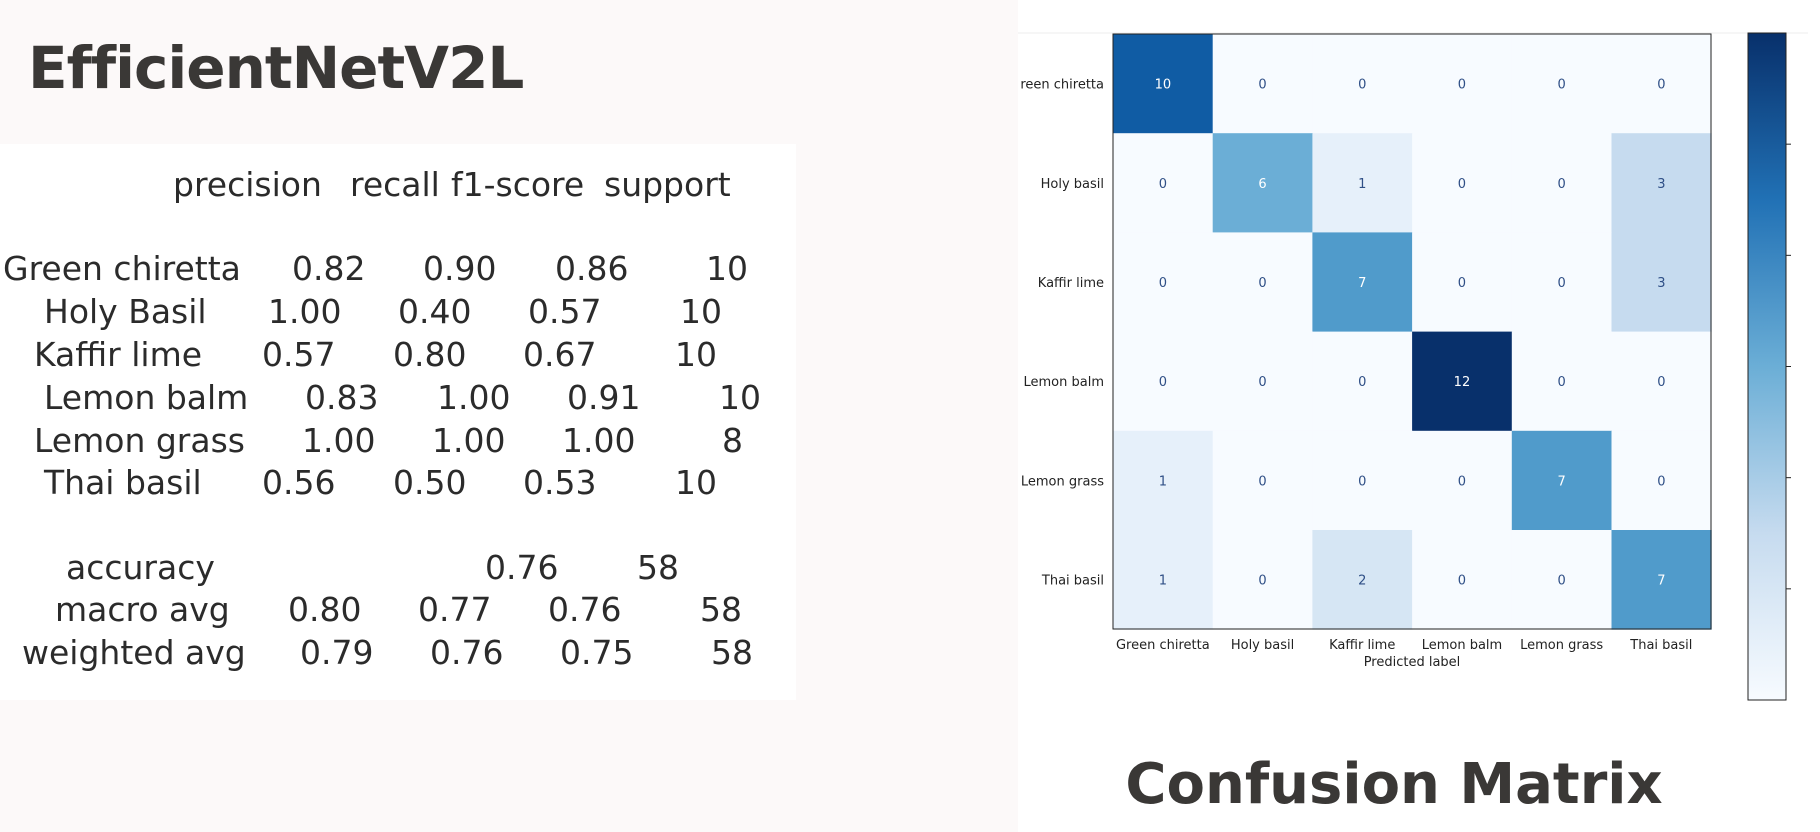 Image resolution: width=1820 pixels, height=832 pixels. What do you see at coordinates (455, 609) in the screenshot?
I see `recall-value: 0.77` at bounding box center [455, 609].